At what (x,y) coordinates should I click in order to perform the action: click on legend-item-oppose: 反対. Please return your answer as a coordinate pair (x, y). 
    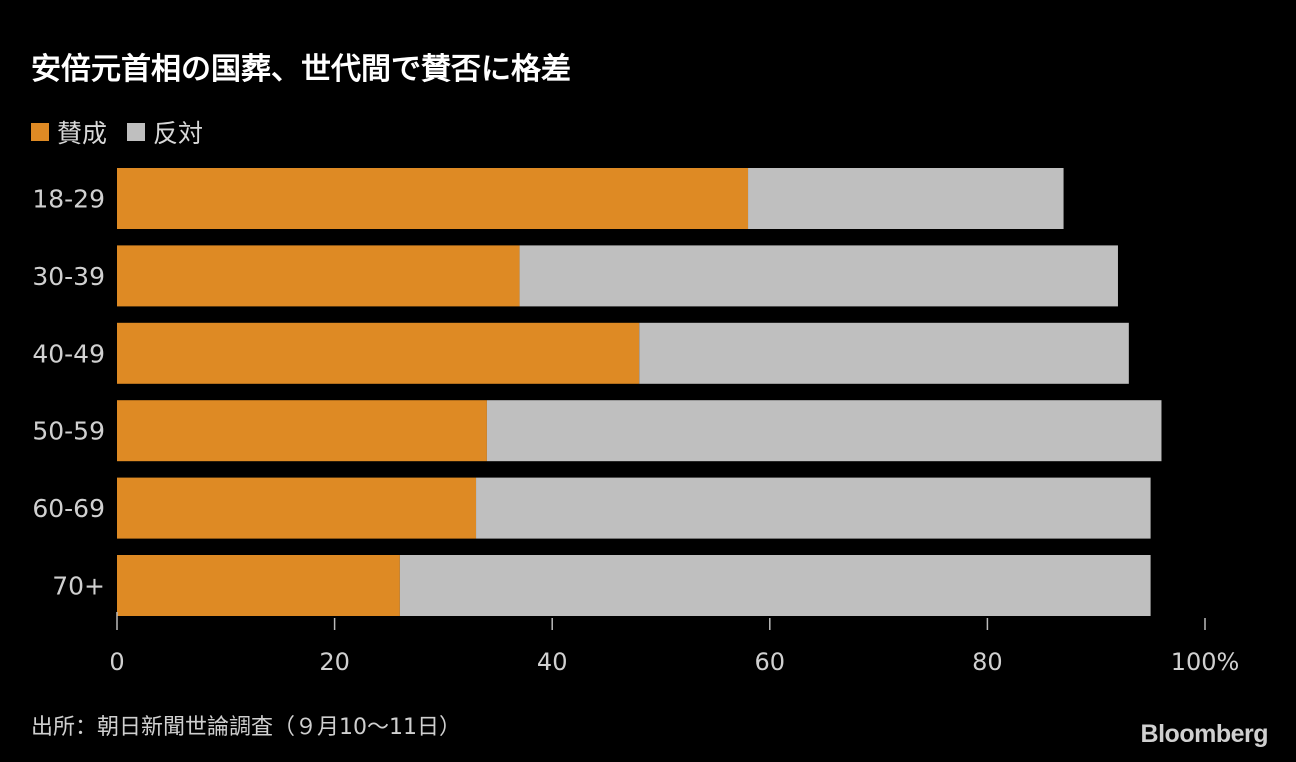
    Looking at the image, I should click on (165, 132).